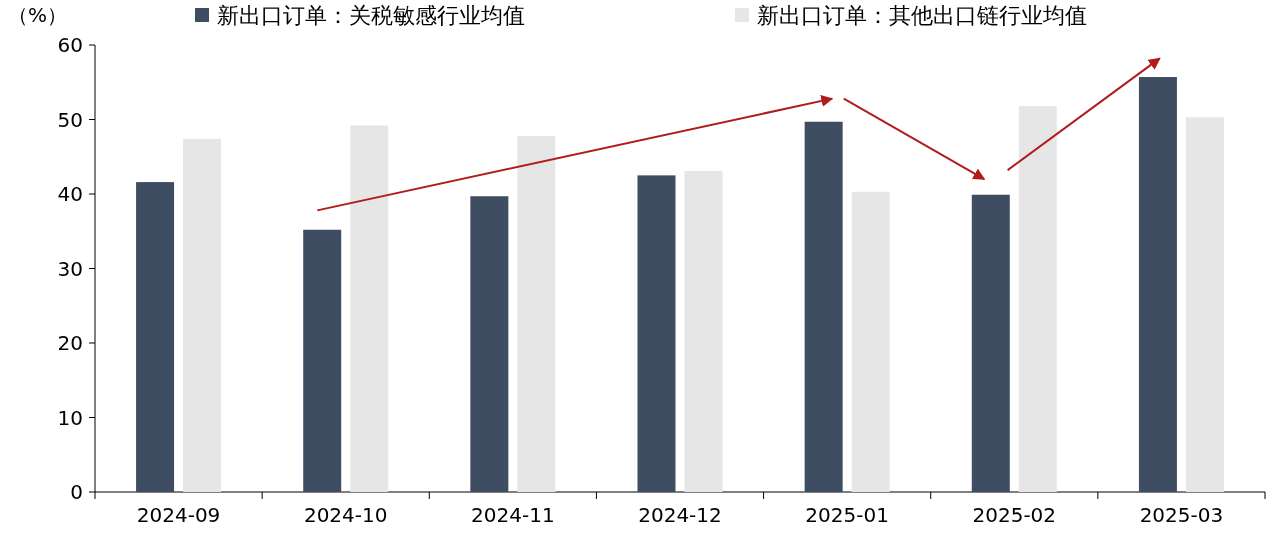 This screenshot has height=544, width=1280. I want to click on x-tick-label: 2025-01, so click(847, 515).